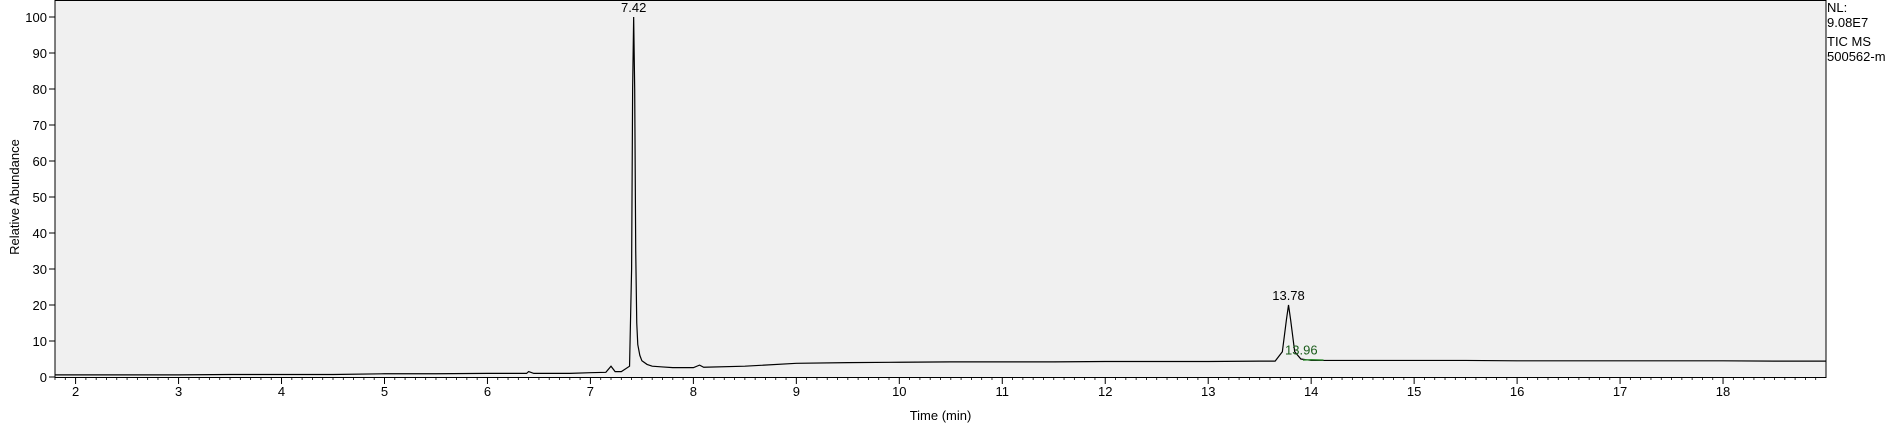 This screenshot has width=1897, height=427. Describe the element at coordinates (487, 391) in the screenshot. I see `x-tick-label: 6` at that location.